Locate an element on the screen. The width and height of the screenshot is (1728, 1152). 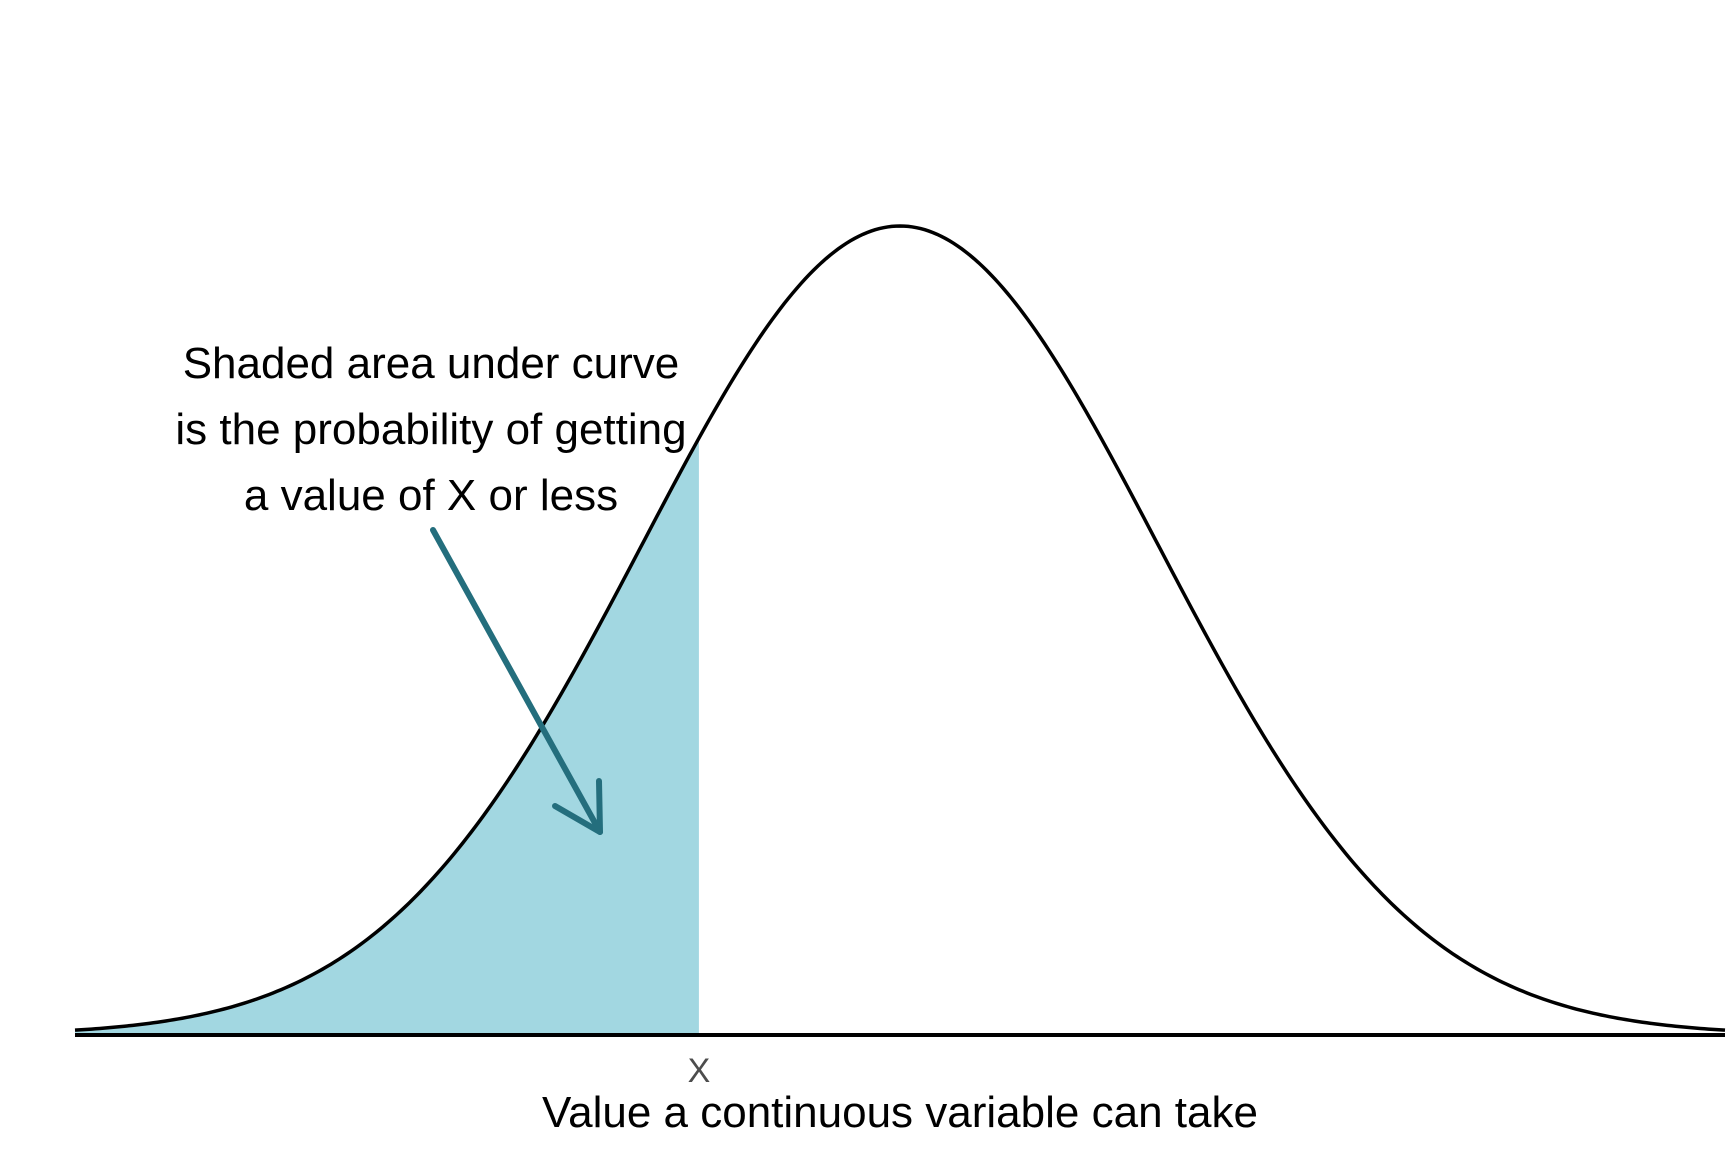
annotation-arrow is located at coordinates (516, 681).